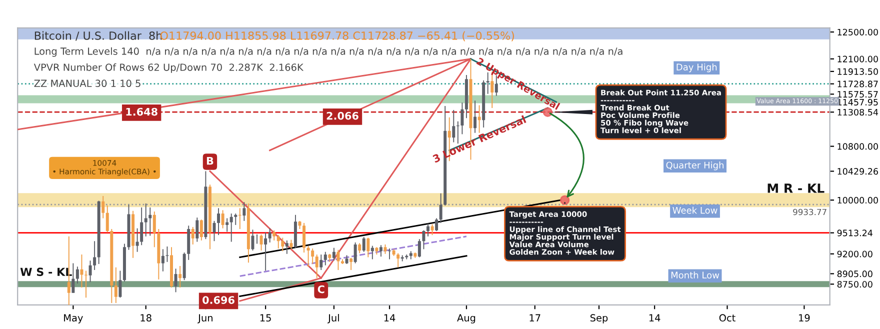  Describe the element at coordinates (210, 161) in the screenshot. I see `annotation: B` at that location.